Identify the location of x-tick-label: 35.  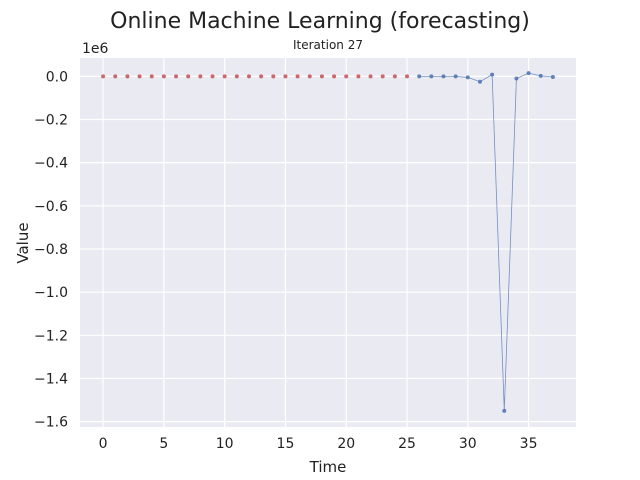
(529, 444).